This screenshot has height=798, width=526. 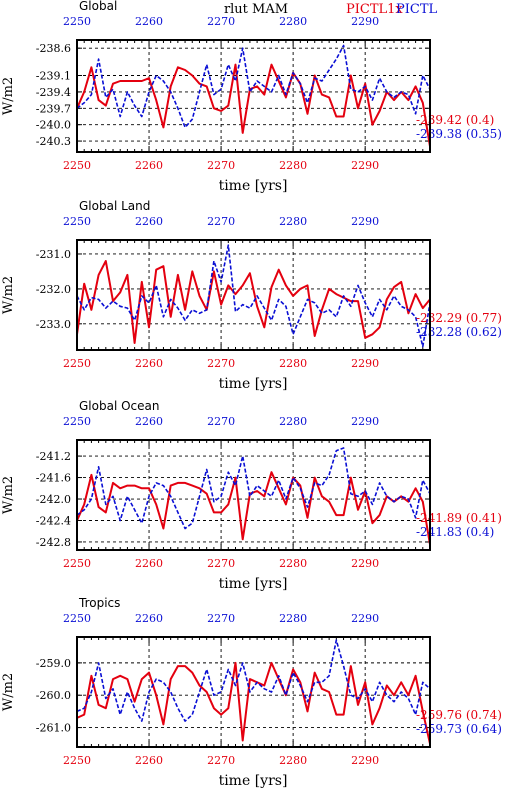 I want to click on panel-title: Global, so click(x=98, y=6).